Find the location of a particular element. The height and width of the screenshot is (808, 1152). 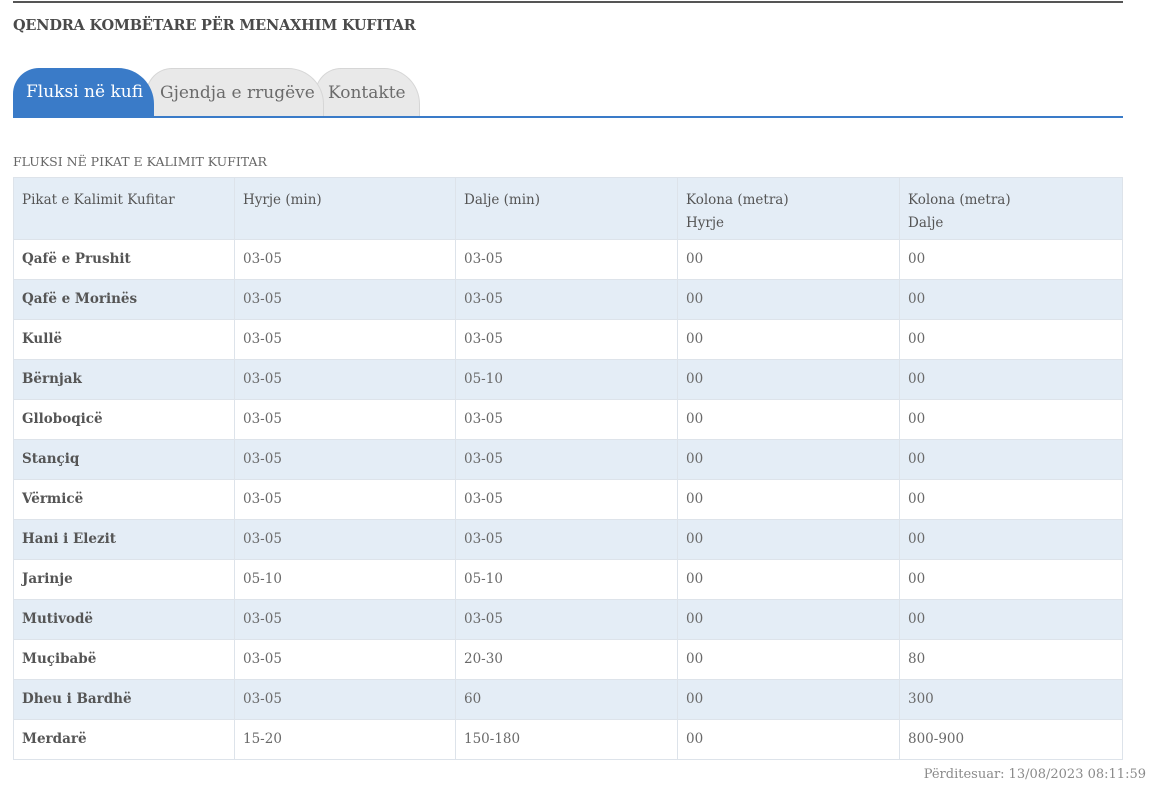

cell-exit-minutes: 150-180 is located at coordinates (566, 739).